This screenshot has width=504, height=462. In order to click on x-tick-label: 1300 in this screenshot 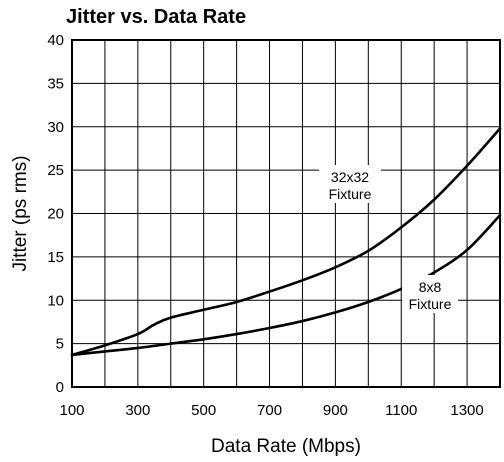, I will do `click(466, 410)`.